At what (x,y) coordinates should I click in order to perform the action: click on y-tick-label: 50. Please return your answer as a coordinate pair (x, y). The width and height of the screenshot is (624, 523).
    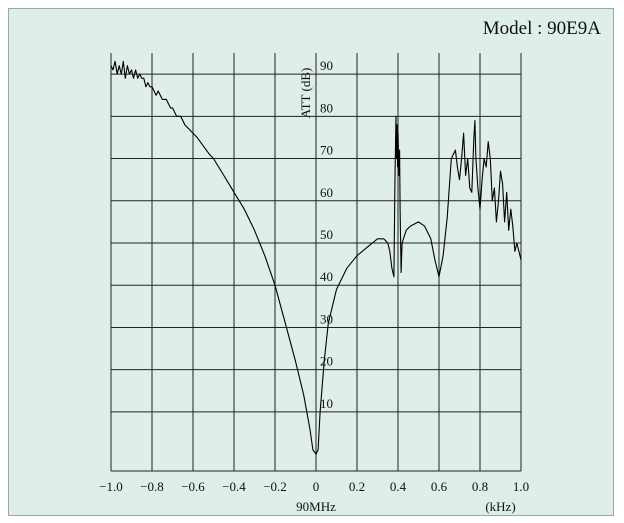
    Looking at the image, I should click on (326, 234).